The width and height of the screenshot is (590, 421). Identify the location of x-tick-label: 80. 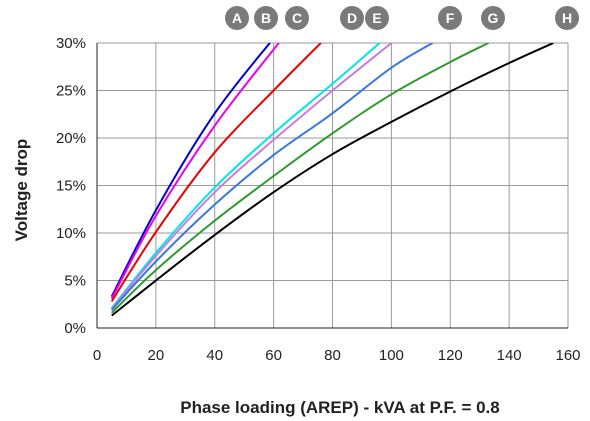
(332, 355).